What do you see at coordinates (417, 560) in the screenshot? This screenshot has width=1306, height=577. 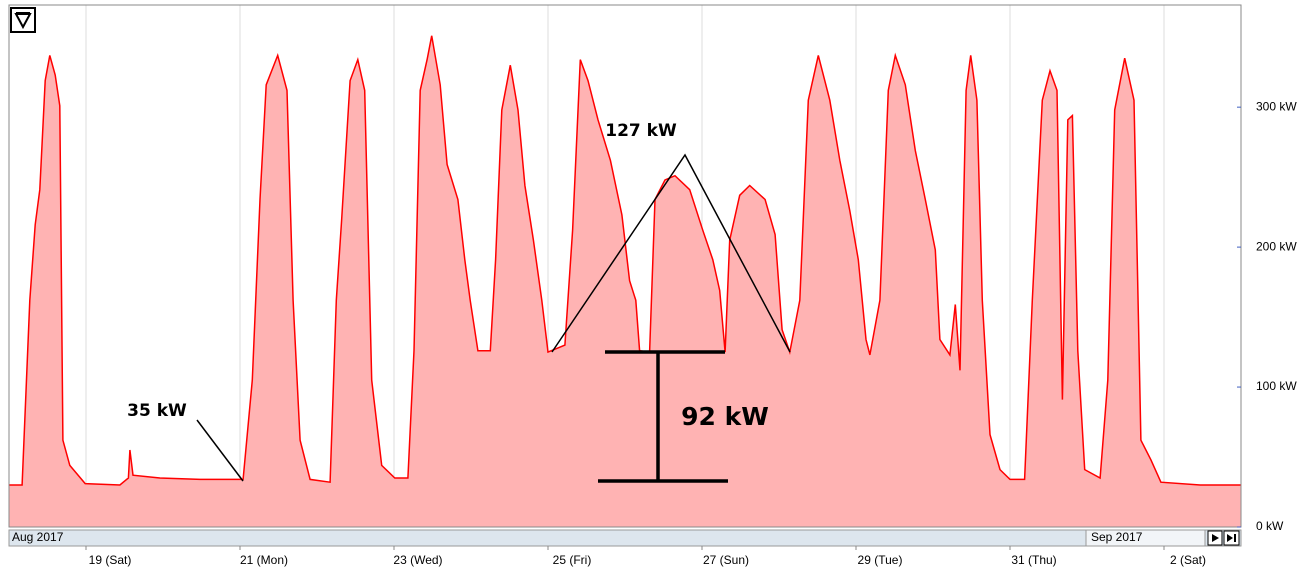 I see `x-tick-label: 23 (Wed)` at bounding box center [417, 560].